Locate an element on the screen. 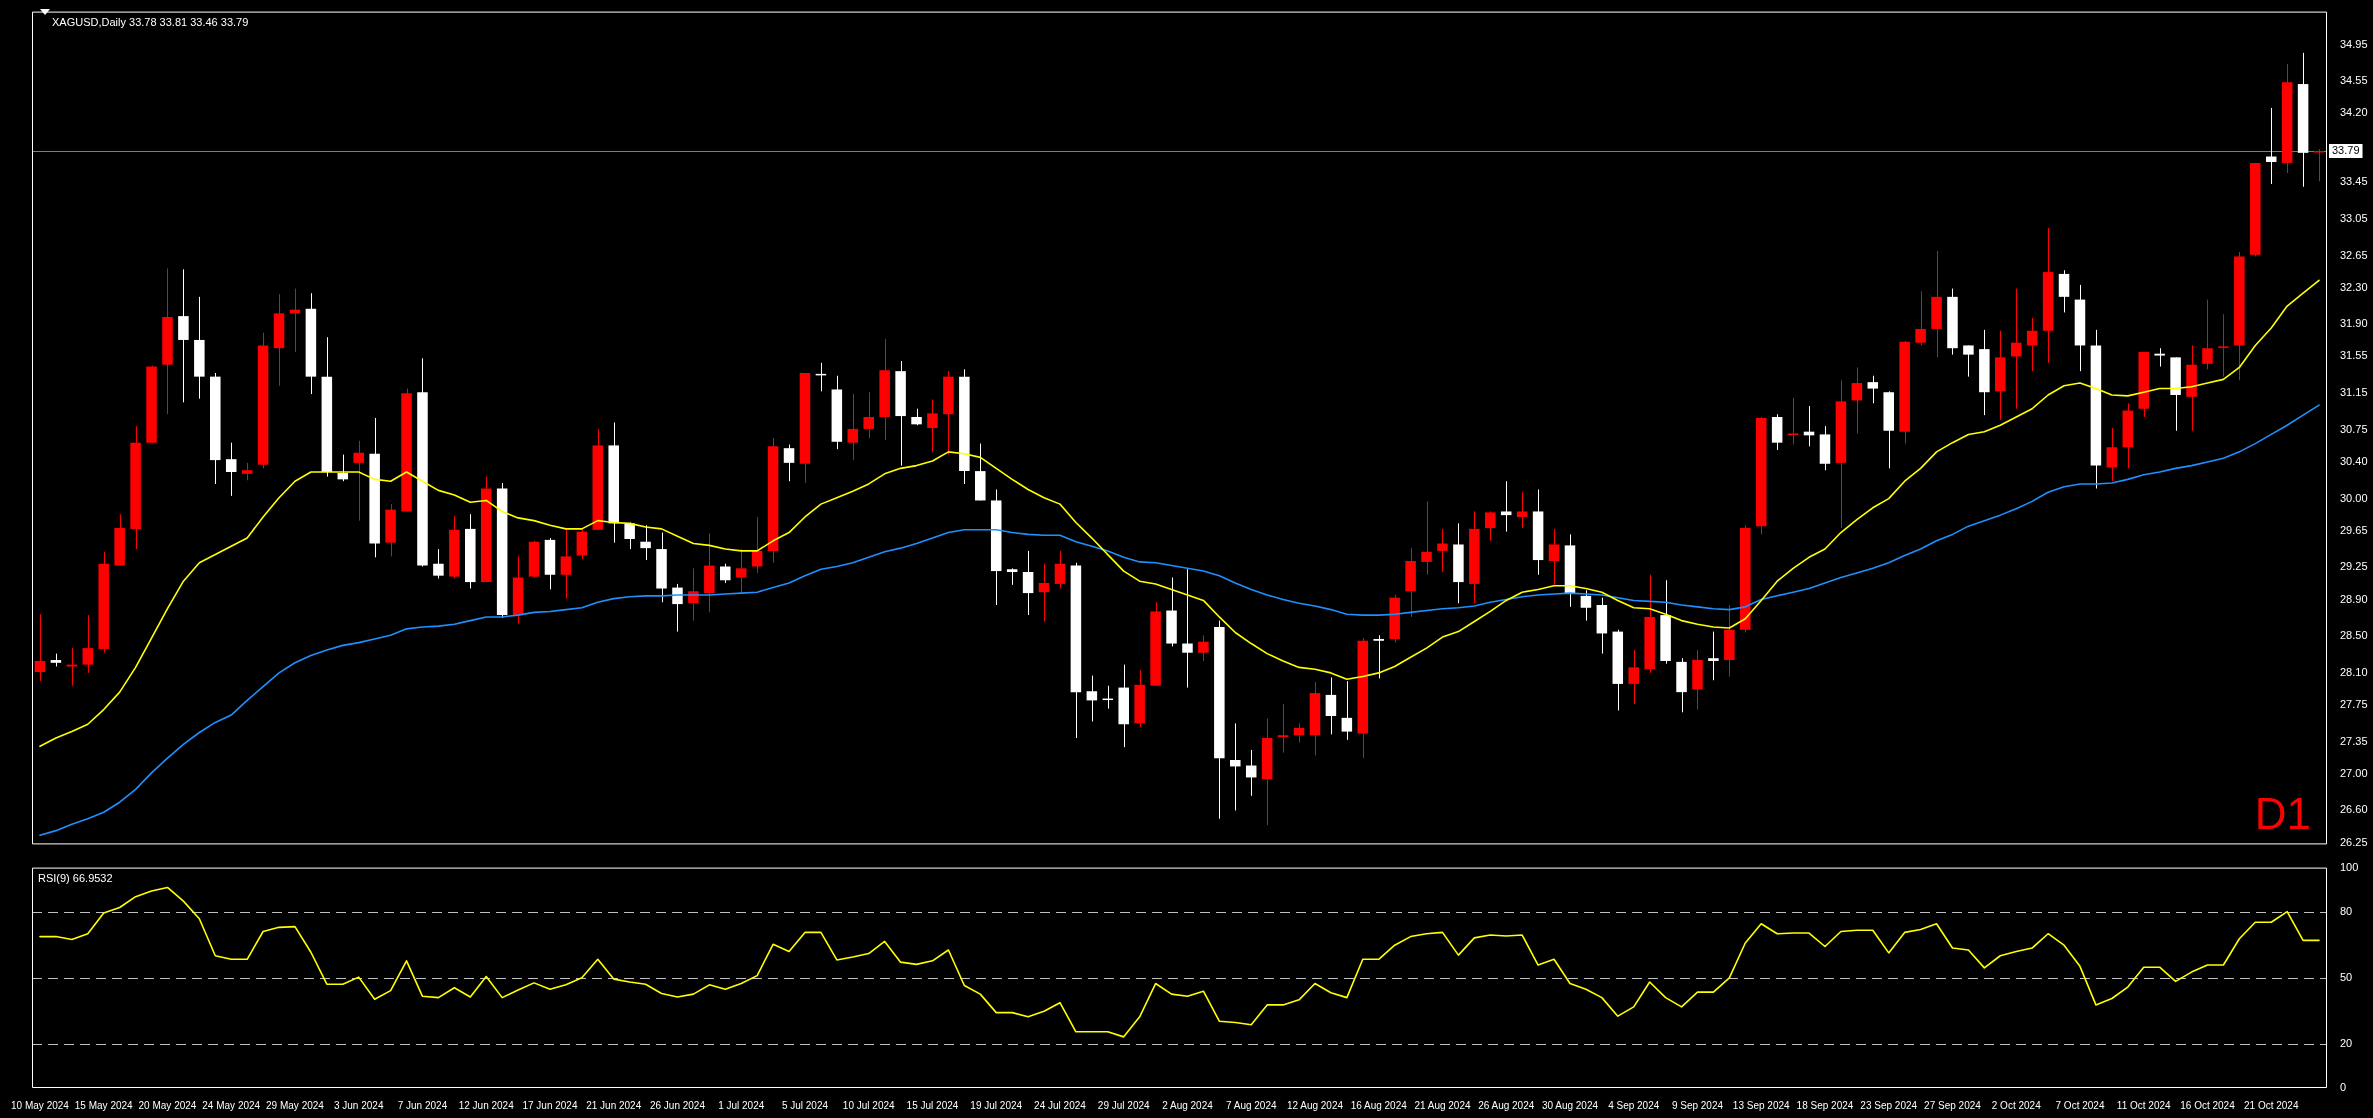  y-tick-label: 32.30 is located at coordinates (2354, 286).